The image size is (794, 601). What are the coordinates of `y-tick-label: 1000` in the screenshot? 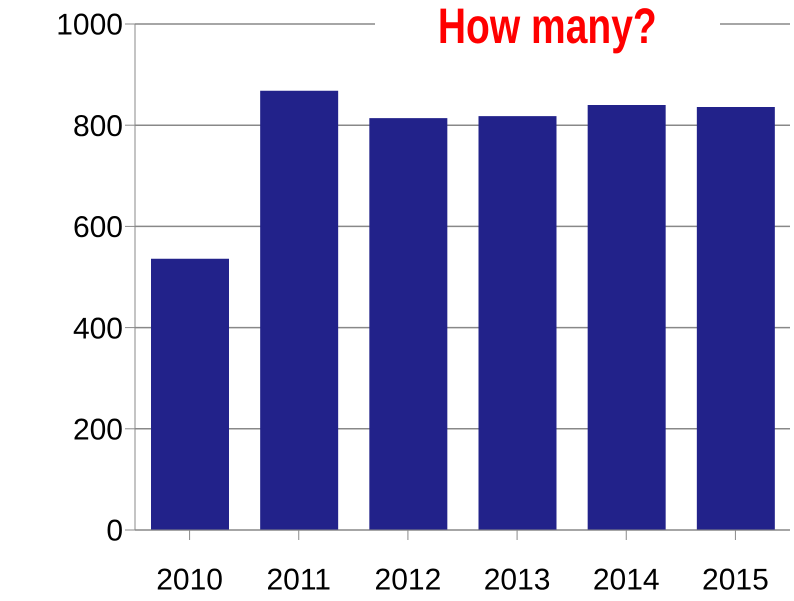 It's located at (89, 25).